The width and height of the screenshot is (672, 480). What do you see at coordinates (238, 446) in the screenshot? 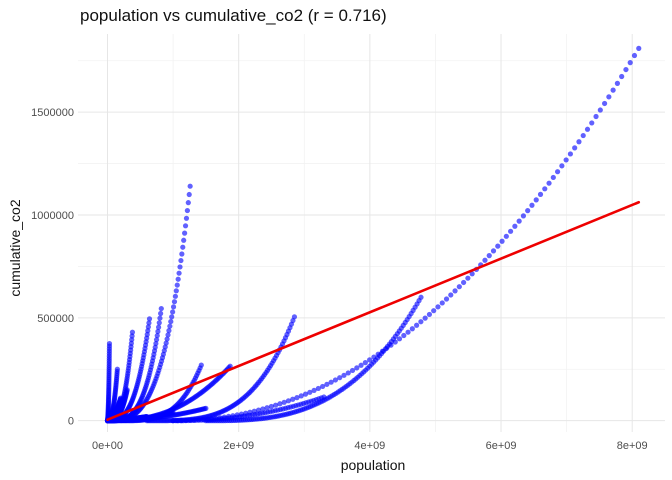
I see `x-tick-label: 2e+09` at bounding box center [238, 446].